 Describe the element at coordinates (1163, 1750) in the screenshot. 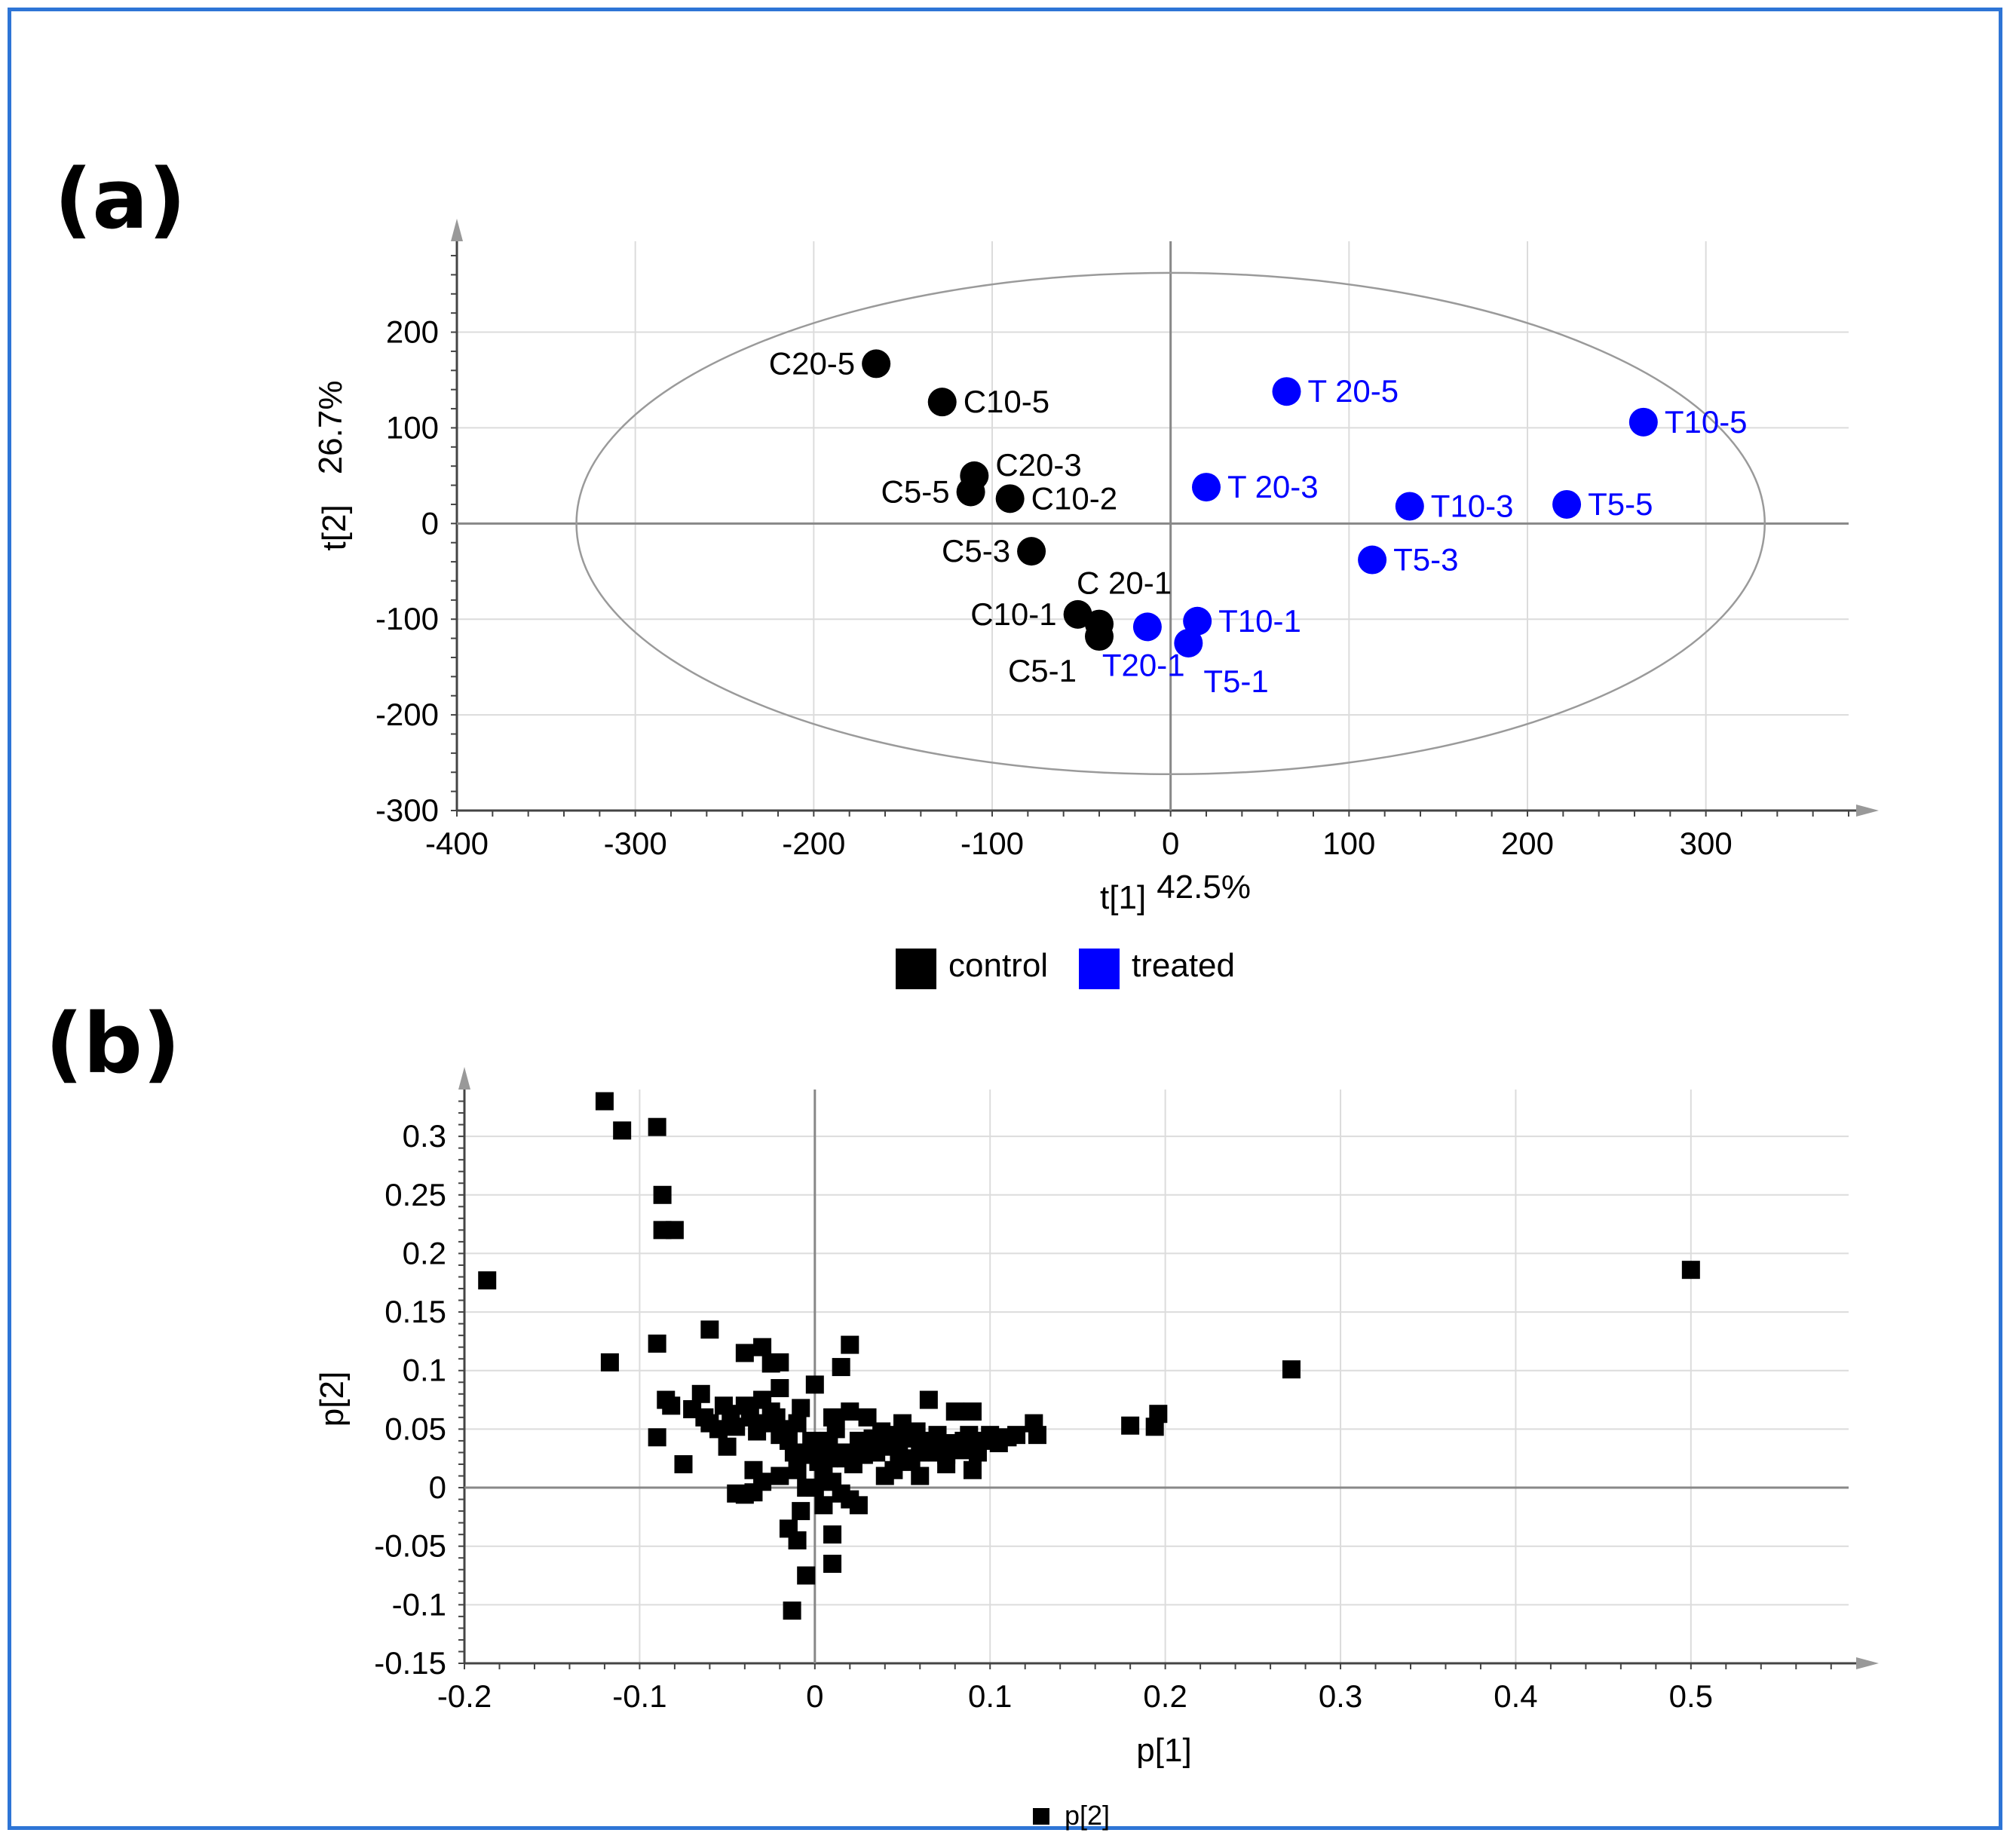

I see `x-axis-title: p[1]` at that location.